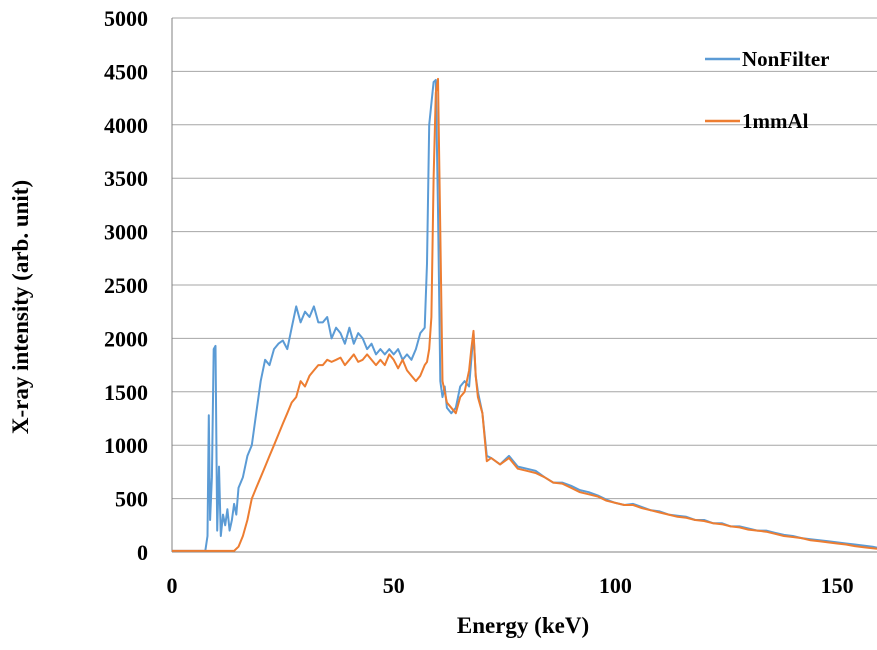 This screenshot has width=877, height=650. I want to click on y-axis-title: X-ray intensity (arb. unit), so click(20, 307).